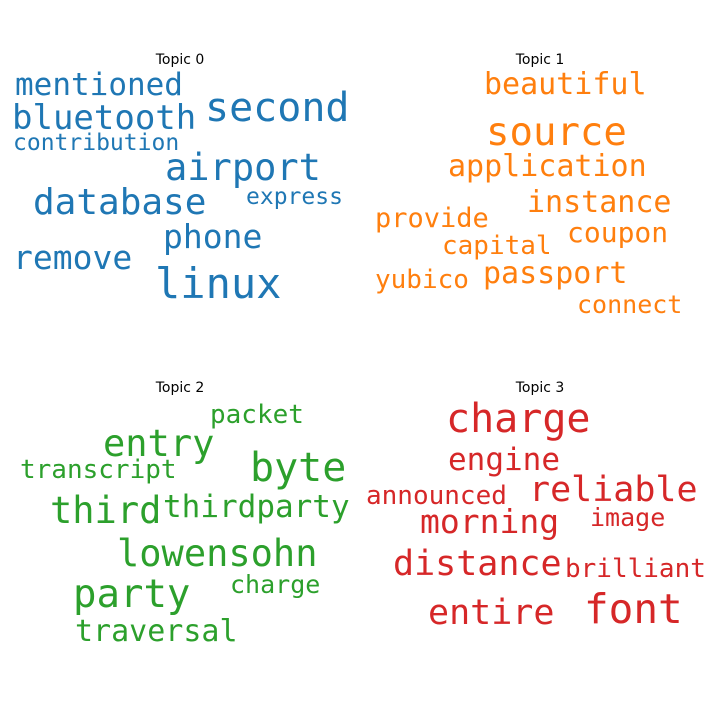 Image resolution: width=720 pixels, height=720 pixels. Describe the element at coordinates (436, 496) in the screenshot. I see `word-announced: announced` at that location.